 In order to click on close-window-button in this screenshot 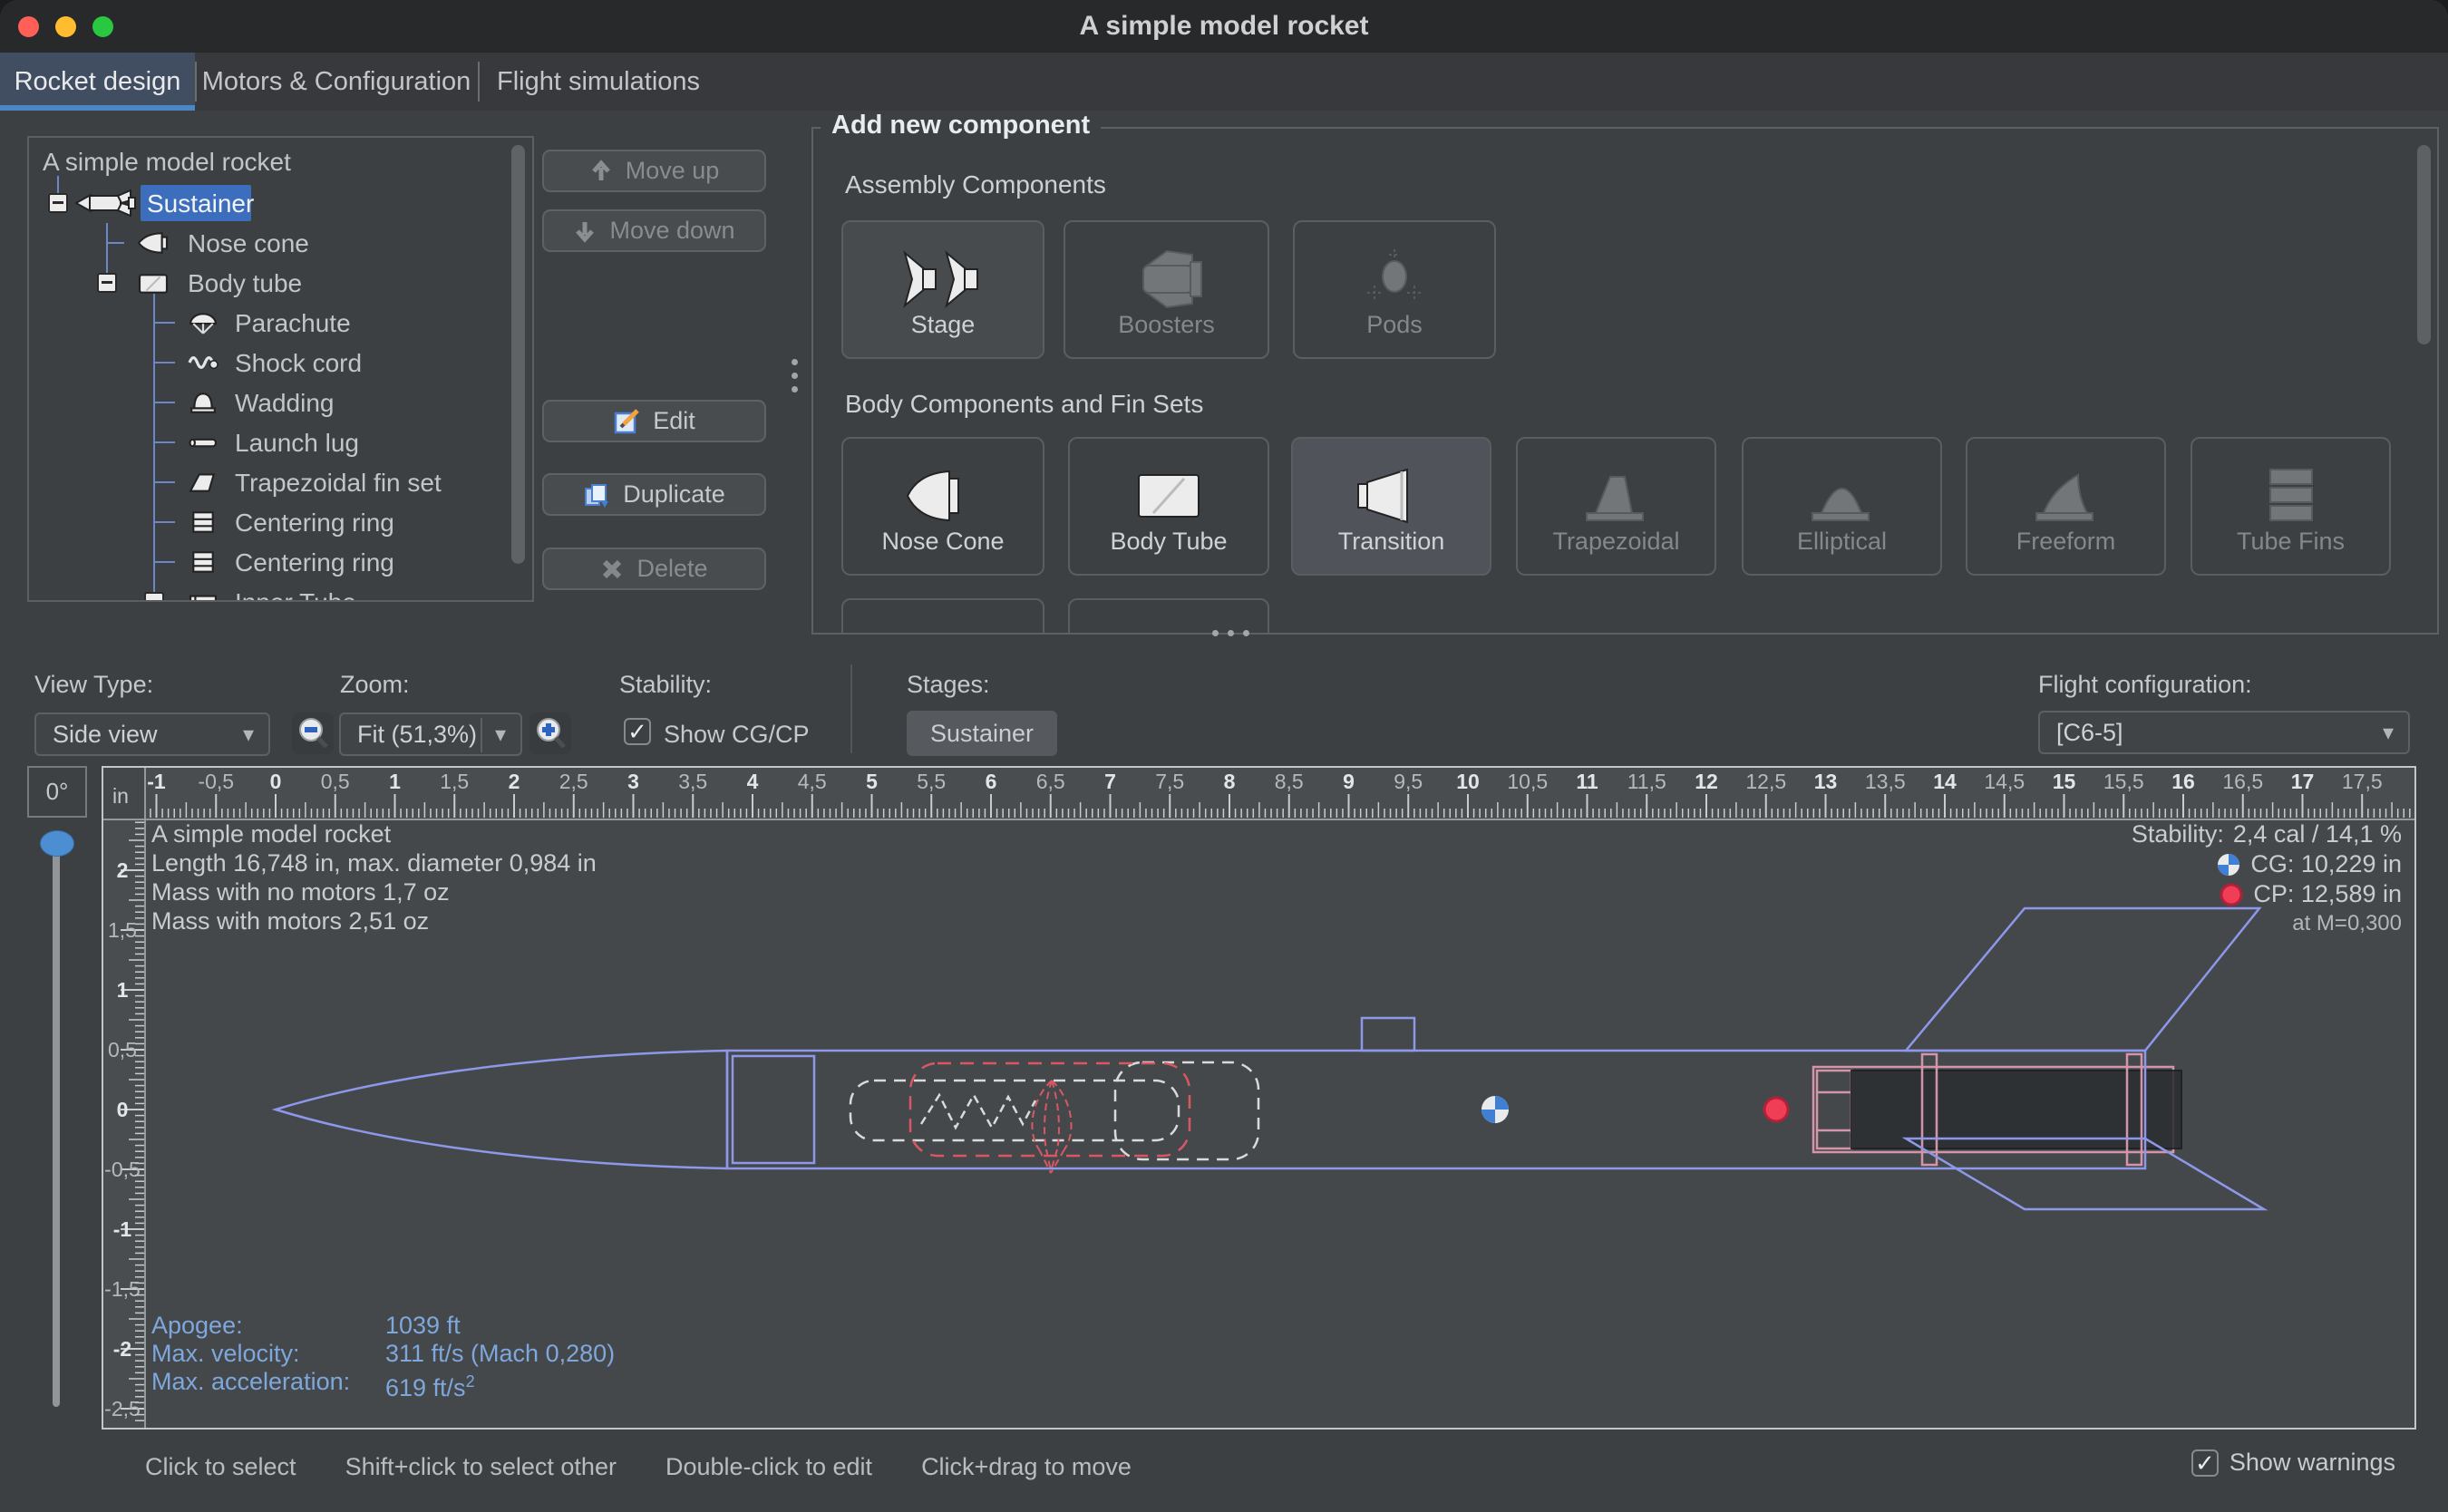, I will do `click(28, 27)`.